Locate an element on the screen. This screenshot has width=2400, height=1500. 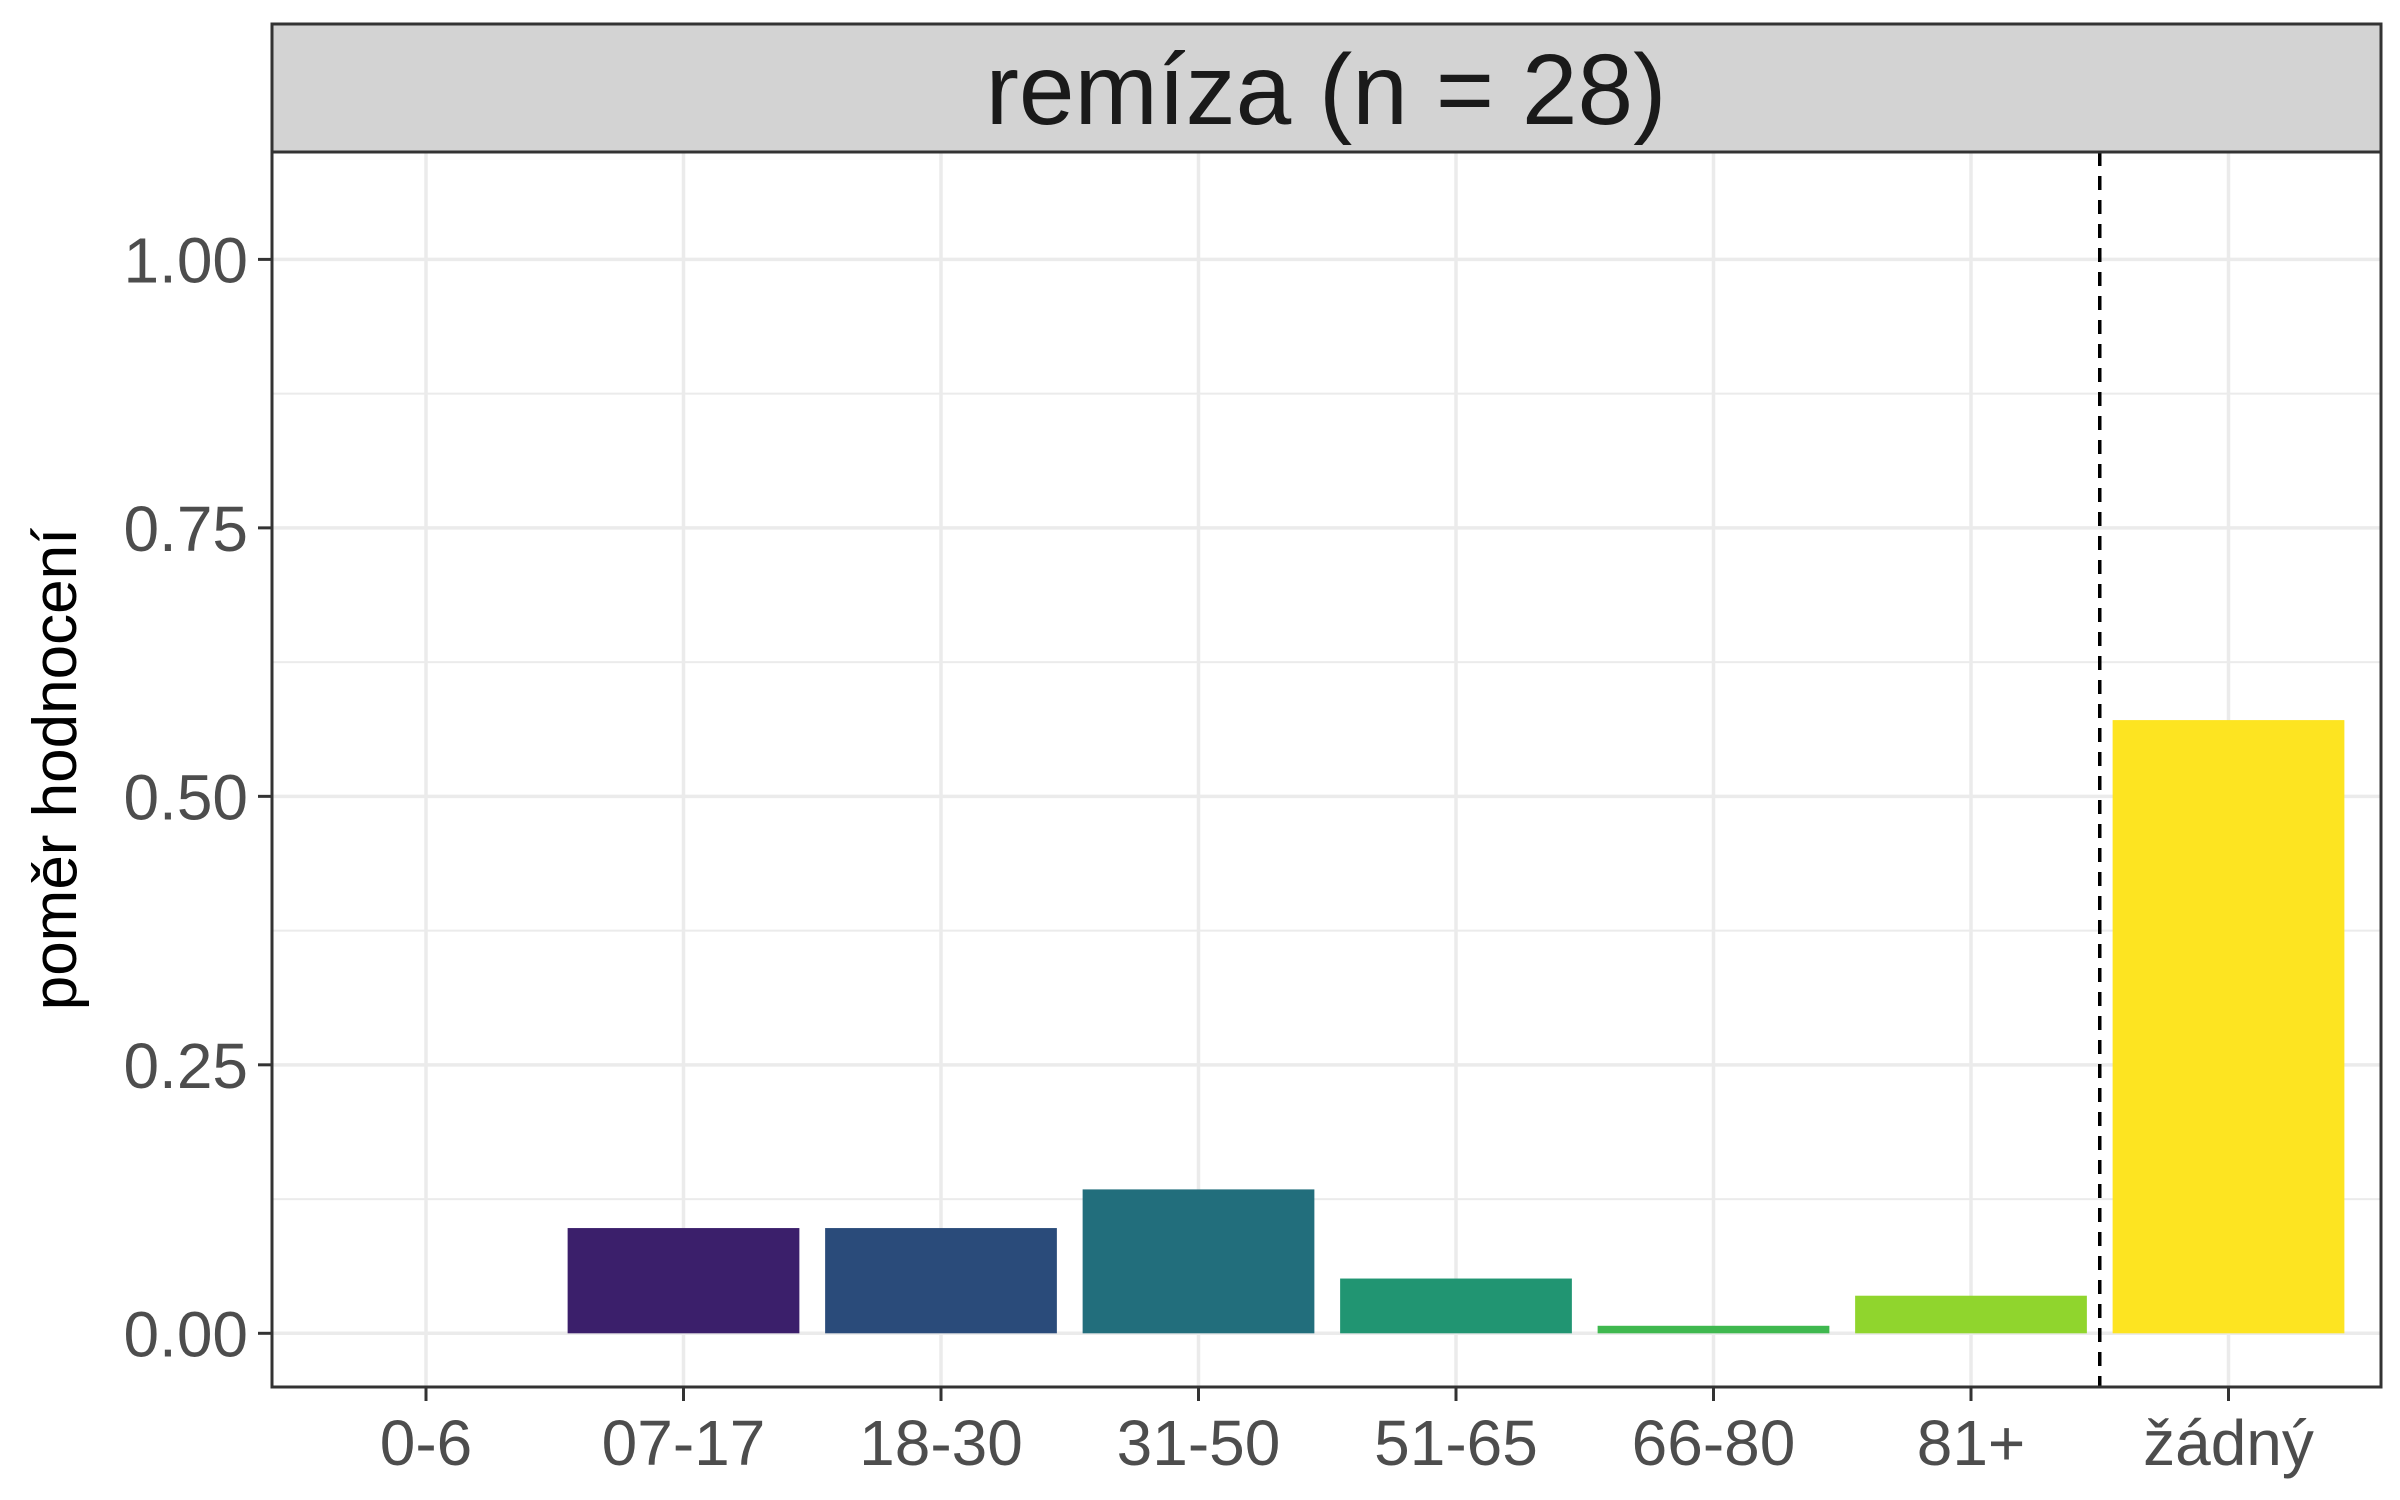
y-tick-label: 1.00 is located at coordinates (185, 260).